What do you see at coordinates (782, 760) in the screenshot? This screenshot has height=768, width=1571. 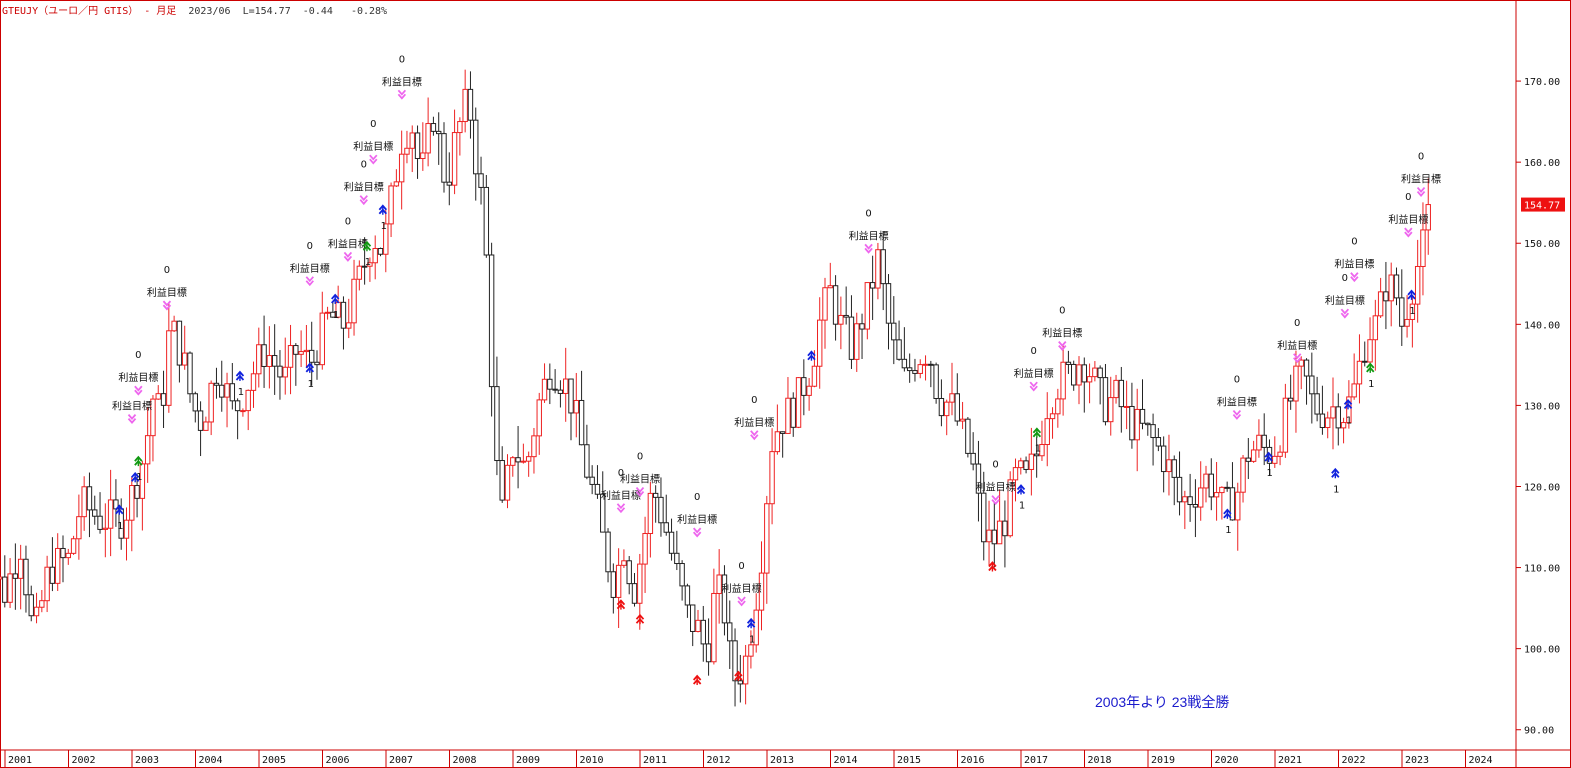 I see `x-tick-label: 2013` at bounding box center [782, 760].